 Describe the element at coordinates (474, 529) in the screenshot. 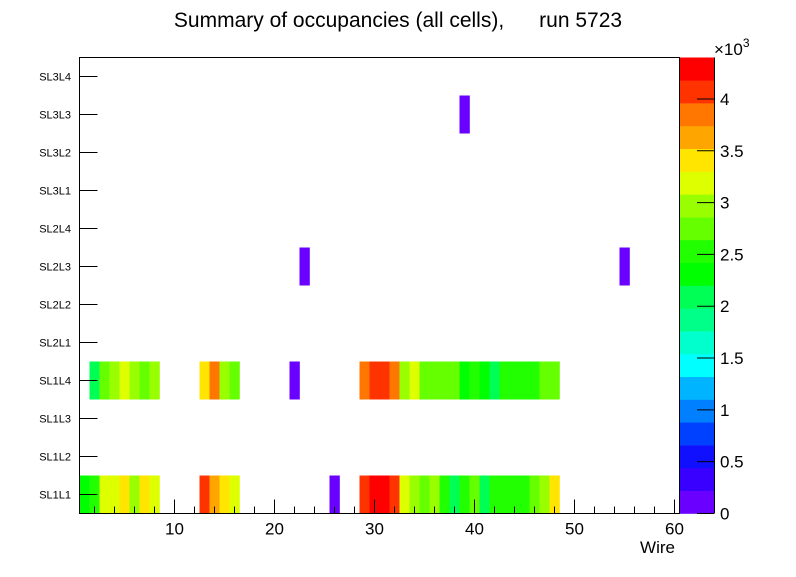

I see `x-tick-label: 40` at that location.